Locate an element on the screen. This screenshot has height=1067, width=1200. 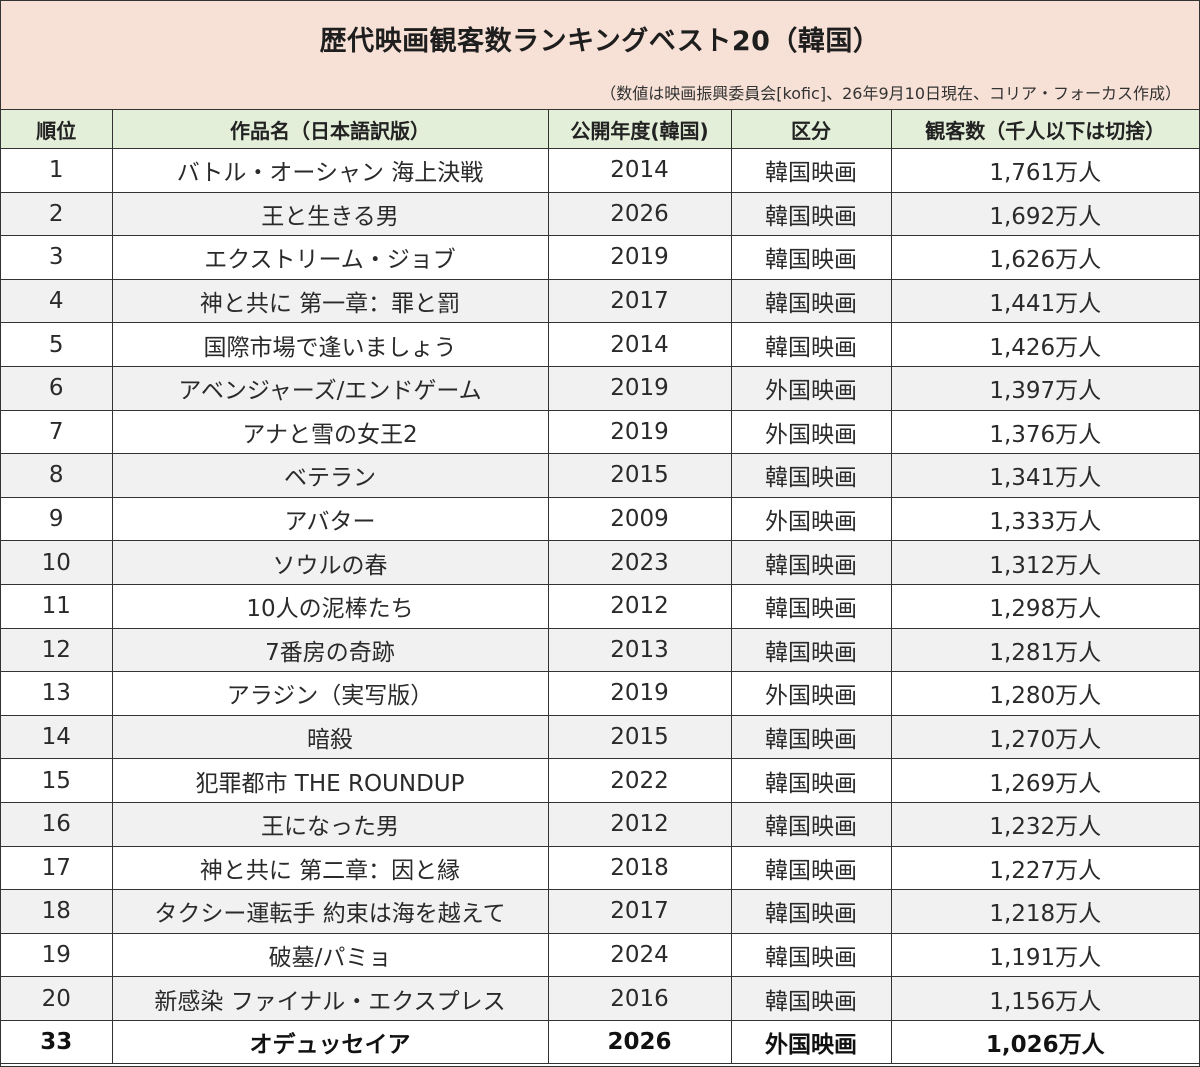
cell-rank: 17 is located at coordinates (57, 868).